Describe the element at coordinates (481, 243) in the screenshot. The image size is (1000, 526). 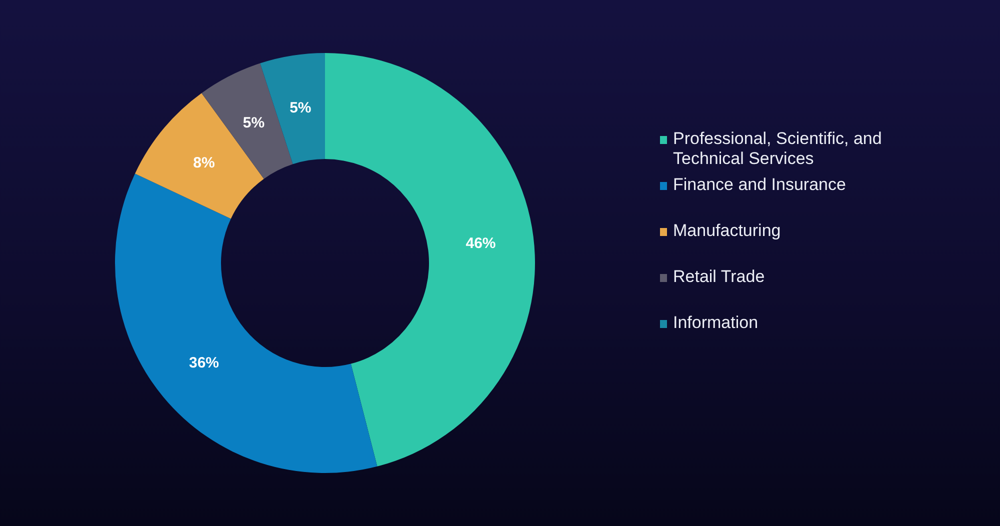
I see `data-label: 46%` at that location.